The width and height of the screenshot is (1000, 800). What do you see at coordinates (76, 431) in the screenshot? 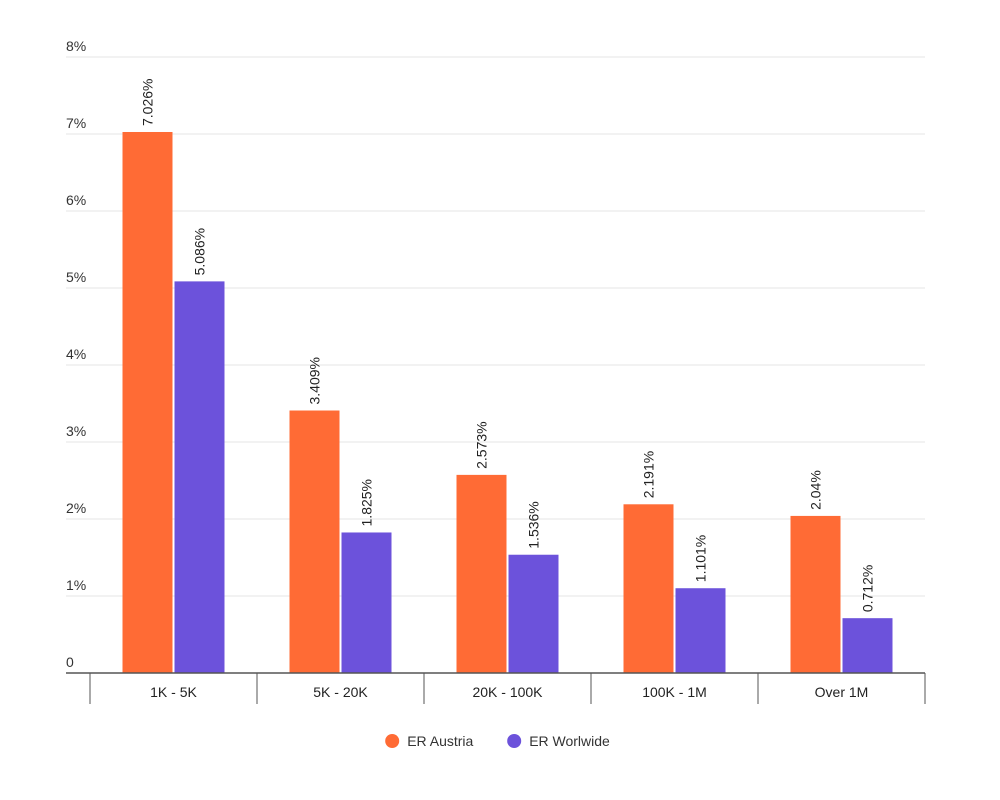
I see `y-tick-label: 3%` at bounding box center [76, 431].